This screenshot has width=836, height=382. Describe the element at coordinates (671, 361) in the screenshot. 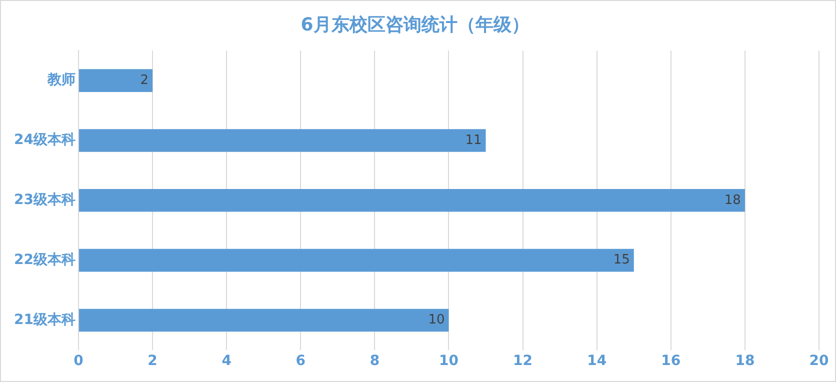

I see `x-tick-label: 16` at that location.